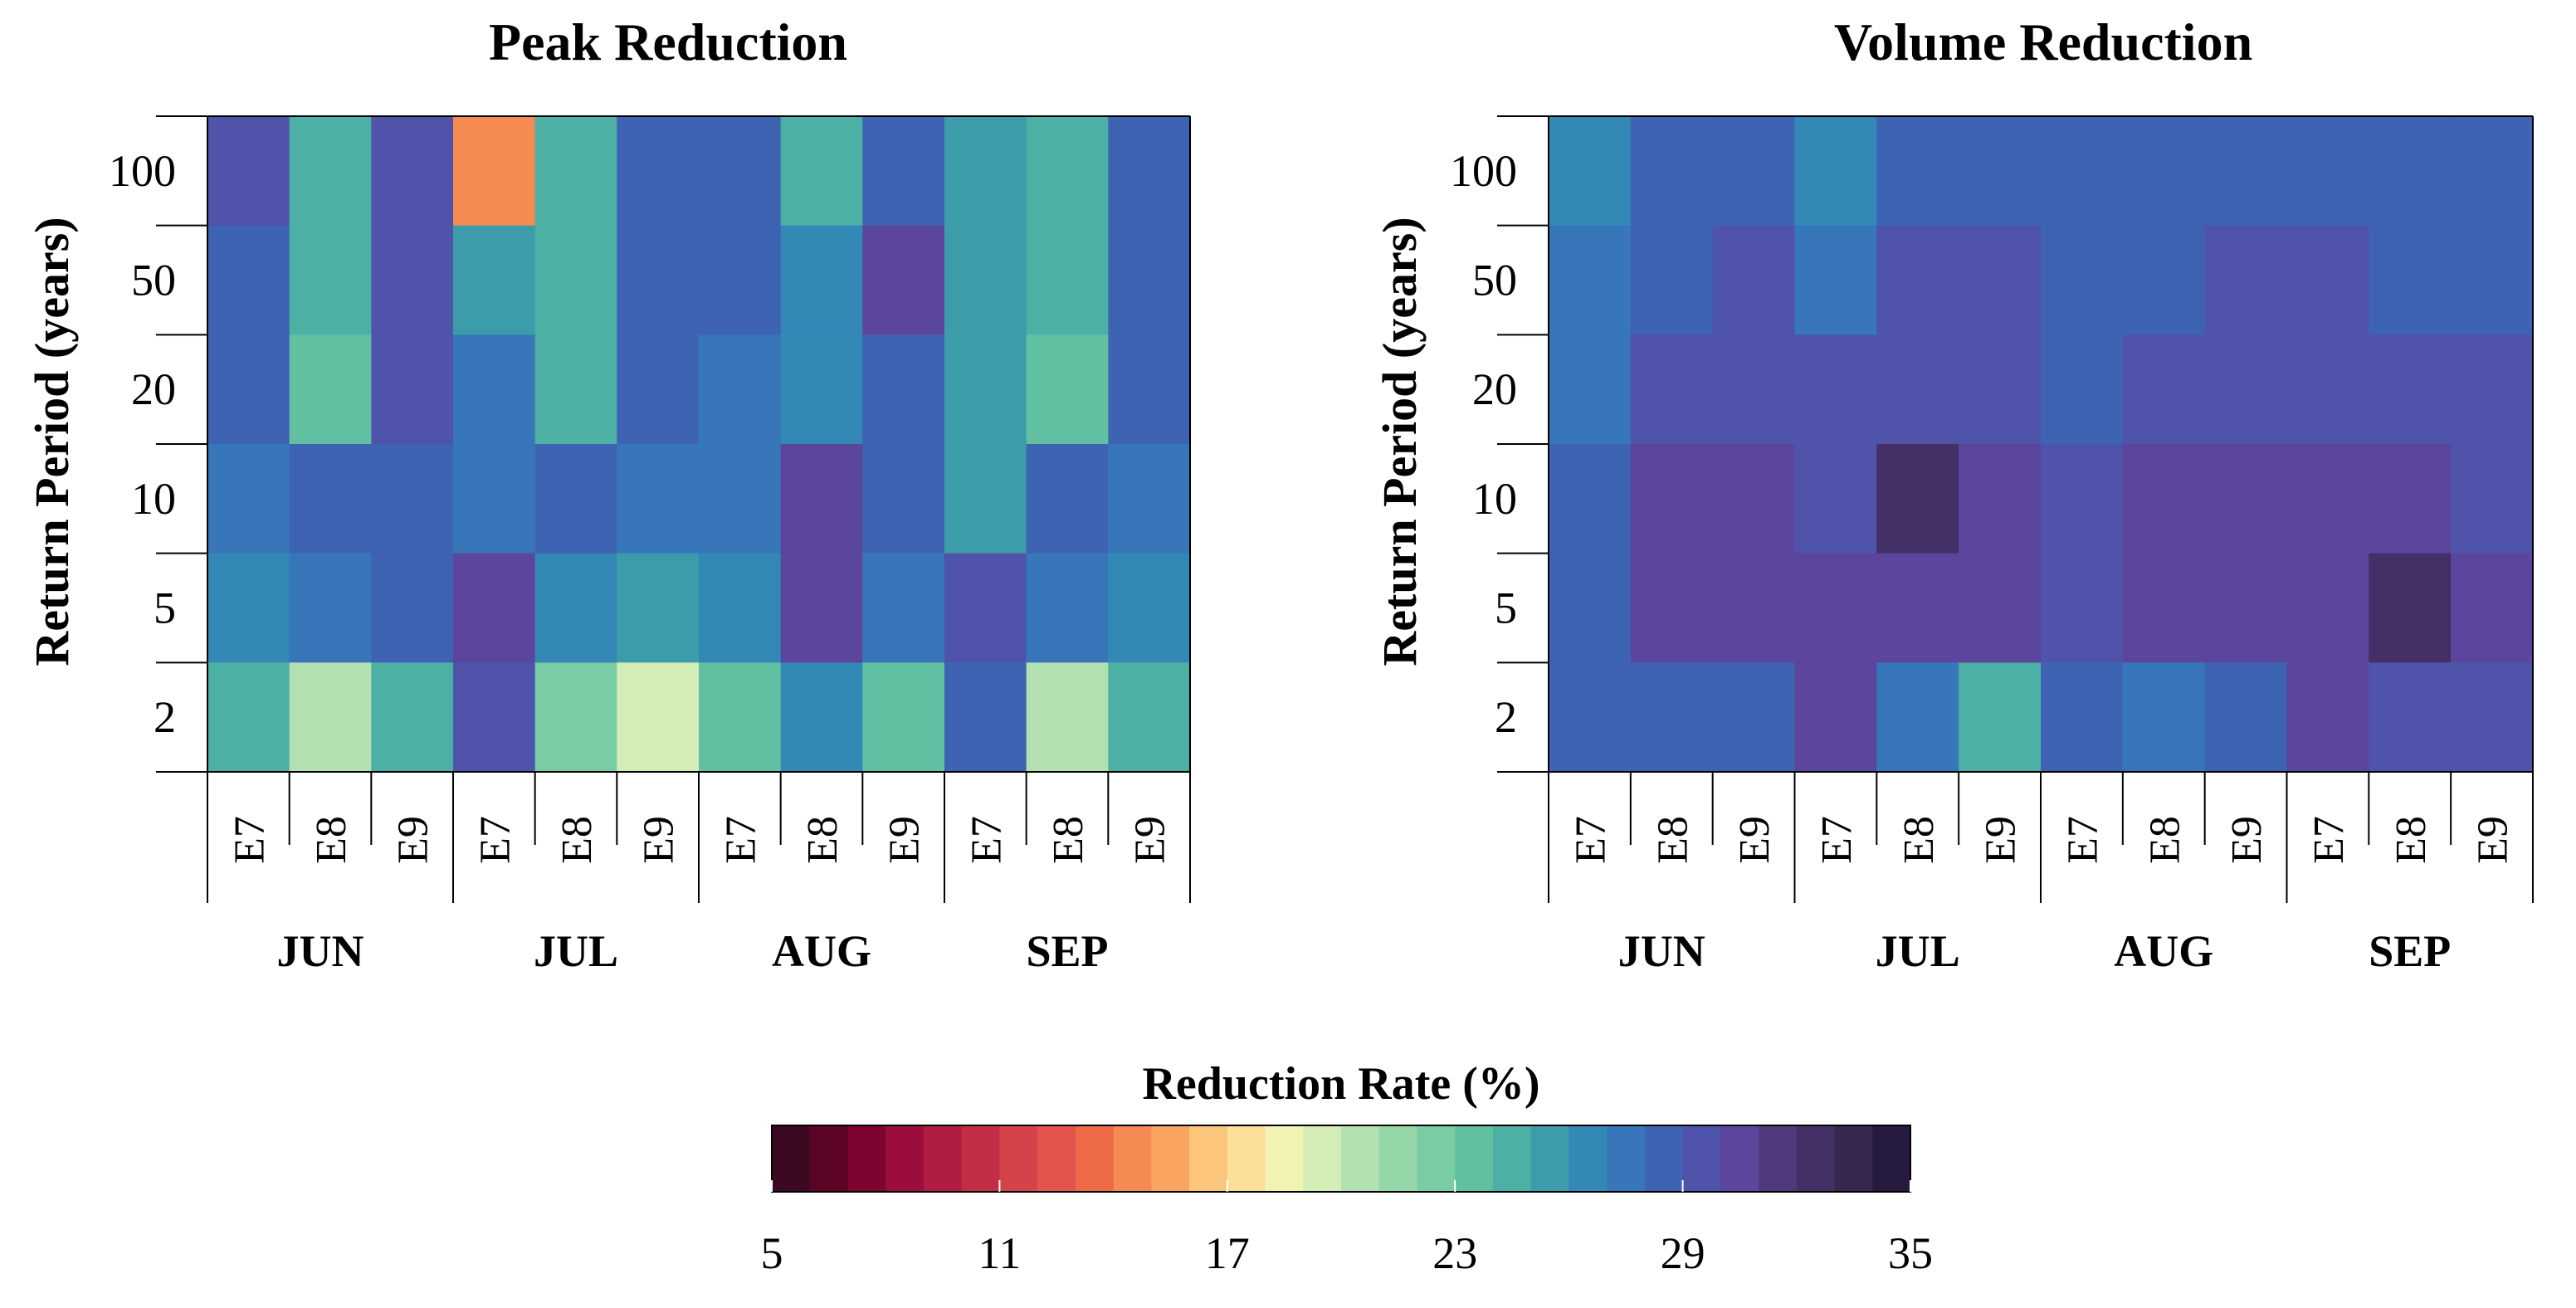  Describe the element at coordinates (2043, 41) in the screenshot. I see `panel-title: Volume Reduction` at that location.